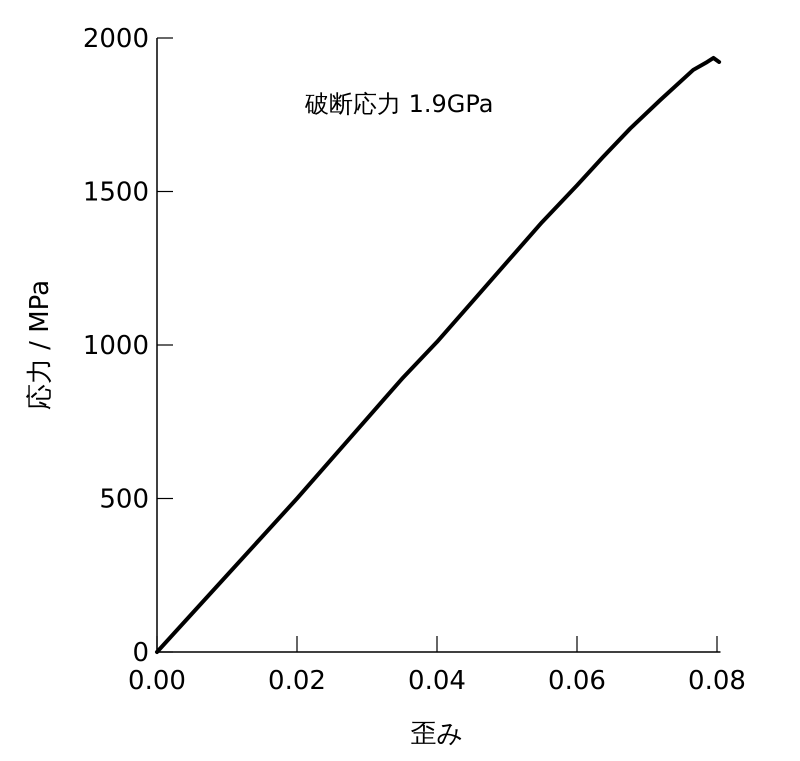  Describe the element at coordinates (157, 681) in the screenshot. I see `x-tick-label: 0.00` at that location.